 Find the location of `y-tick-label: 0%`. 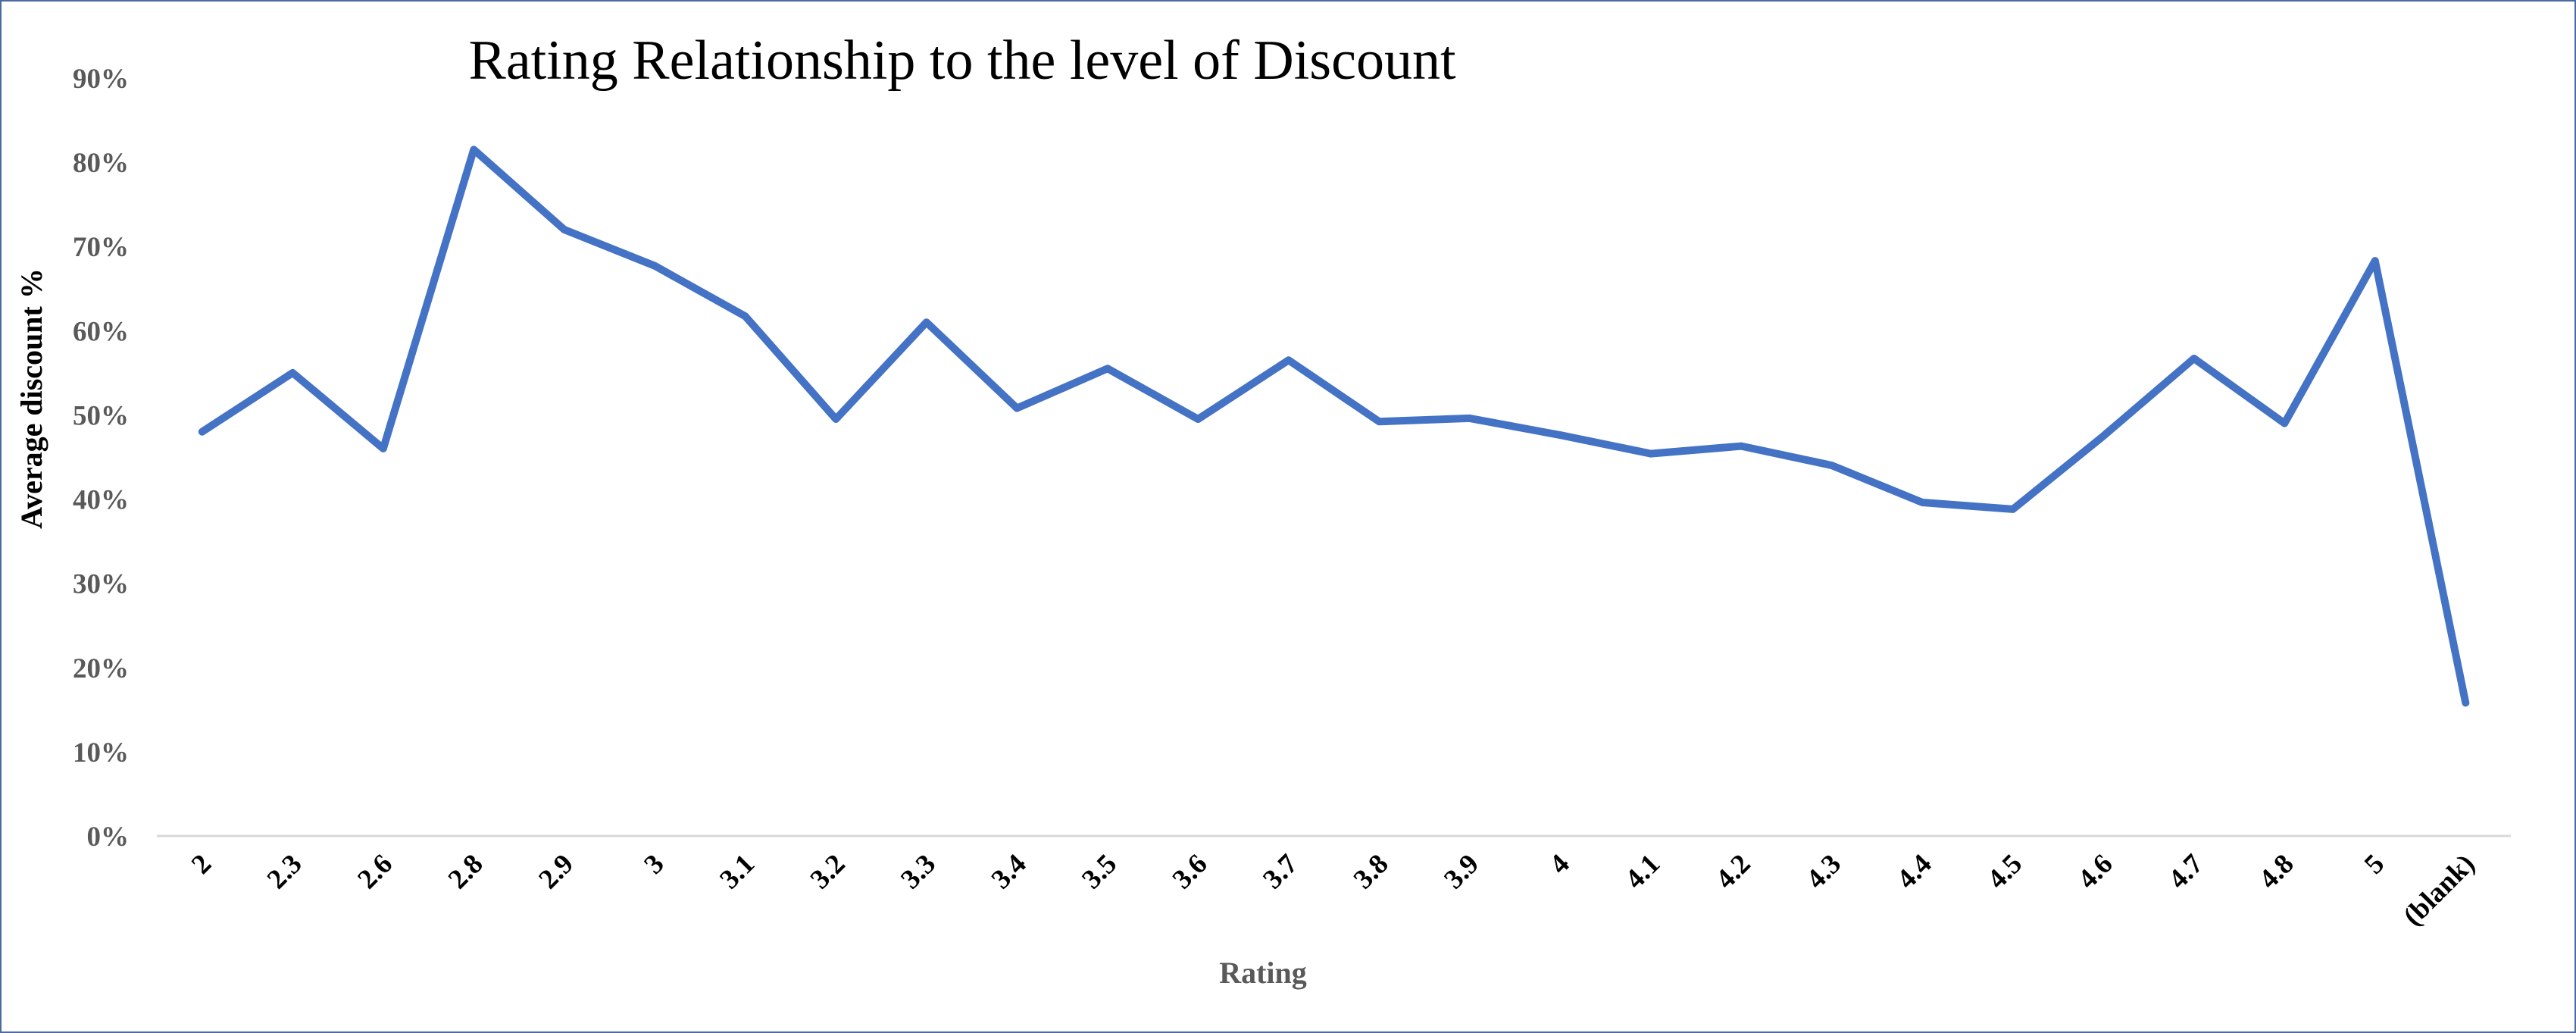

y-tick-label: 0% is located at coordinates (109, 837).